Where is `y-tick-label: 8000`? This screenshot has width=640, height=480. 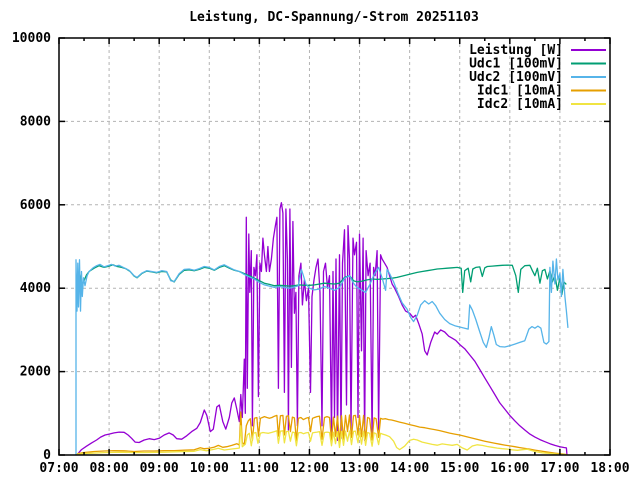 y-tick-label: 8000 is located at coordinates (35, 121).